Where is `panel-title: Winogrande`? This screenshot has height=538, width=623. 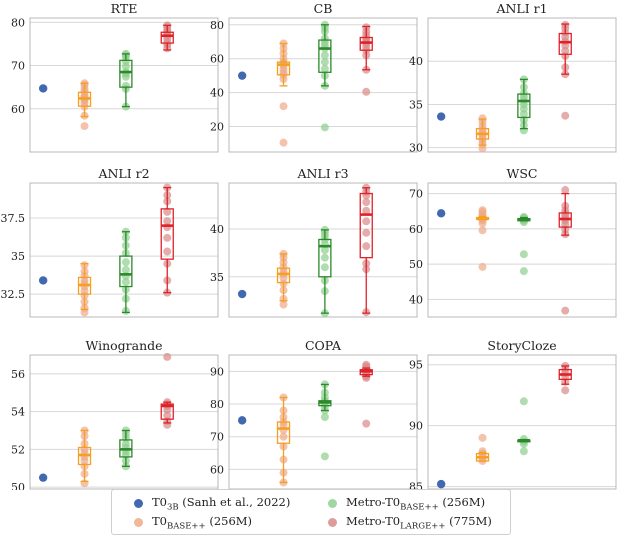
panel-title: Winogrande is located at coordinates (123, 345).